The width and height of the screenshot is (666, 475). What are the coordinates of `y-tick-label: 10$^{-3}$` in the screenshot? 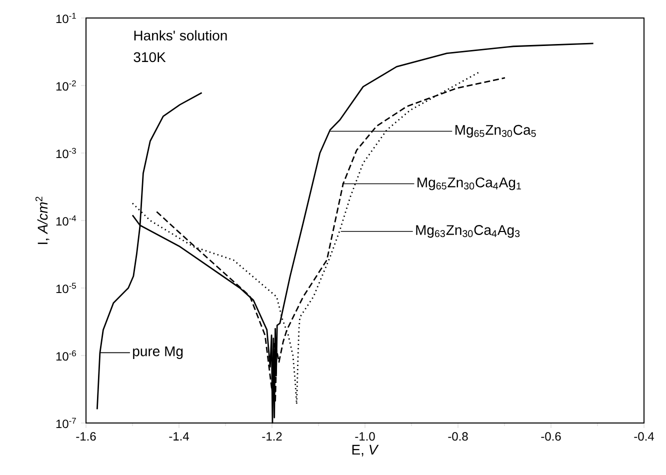 It's located at (66, 153).